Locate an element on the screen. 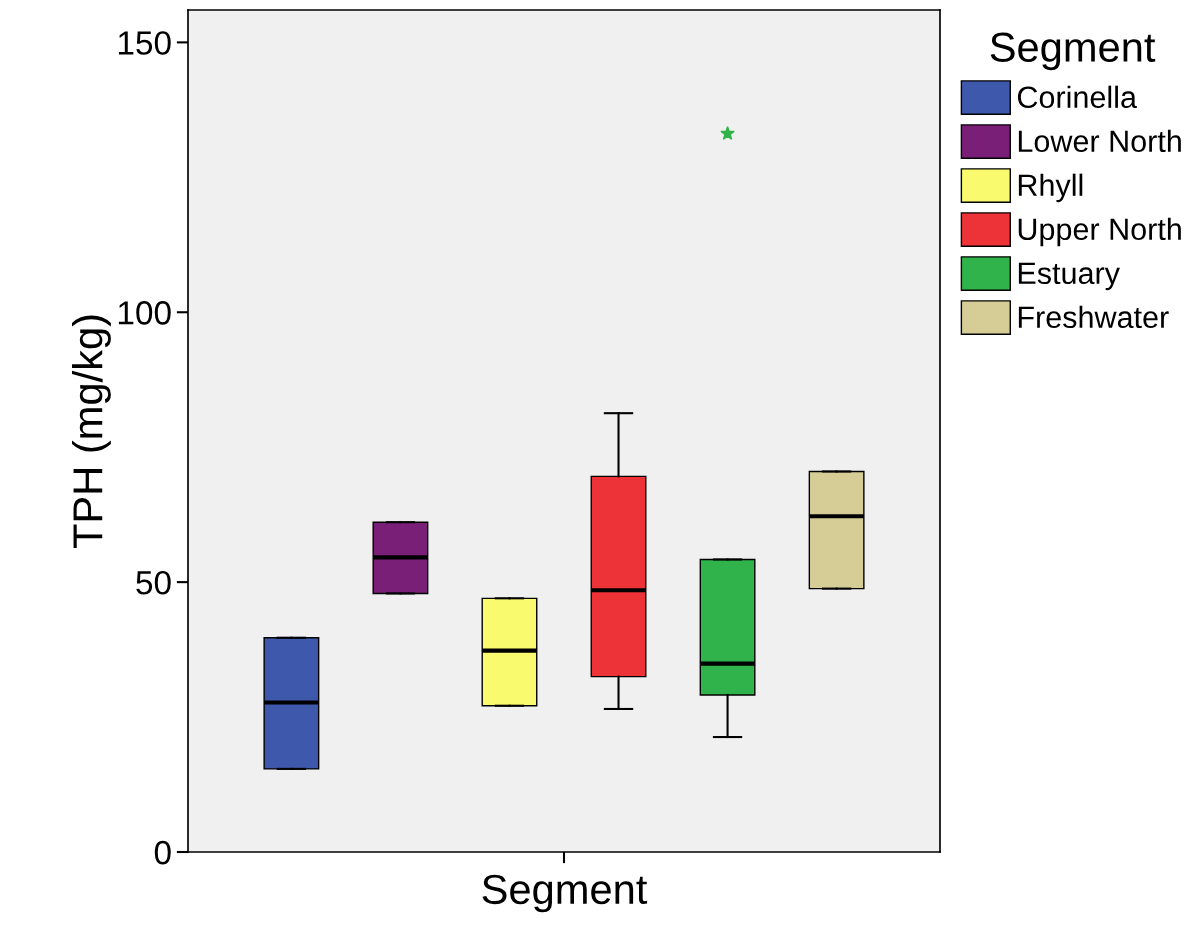  x-axis-title: Segment is located at coordinates (565, 893).